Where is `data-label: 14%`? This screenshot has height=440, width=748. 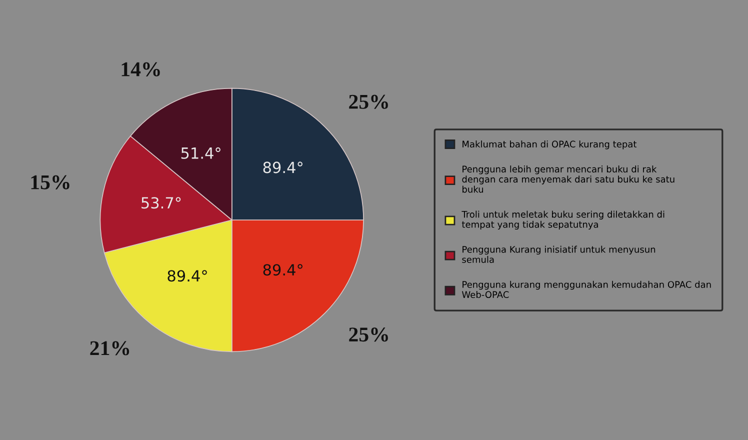 data-label: 14% is located at coordinates (141, 69).